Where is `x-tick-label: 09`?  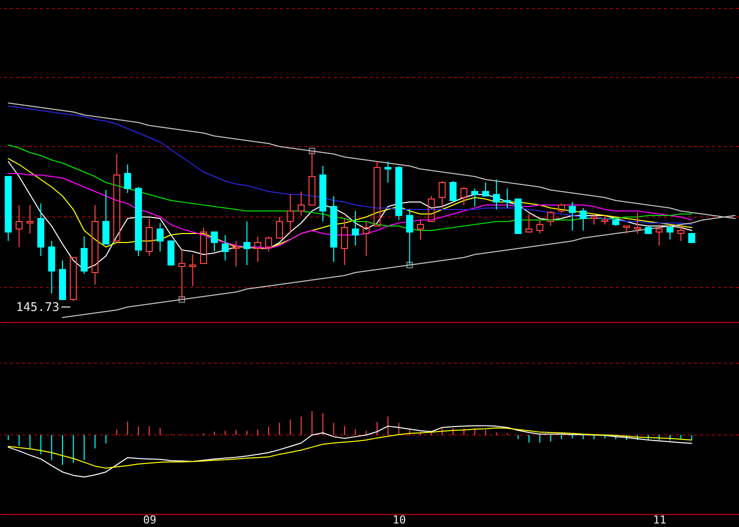 x-tick-label: 09 is located at coordinates (149, 520).